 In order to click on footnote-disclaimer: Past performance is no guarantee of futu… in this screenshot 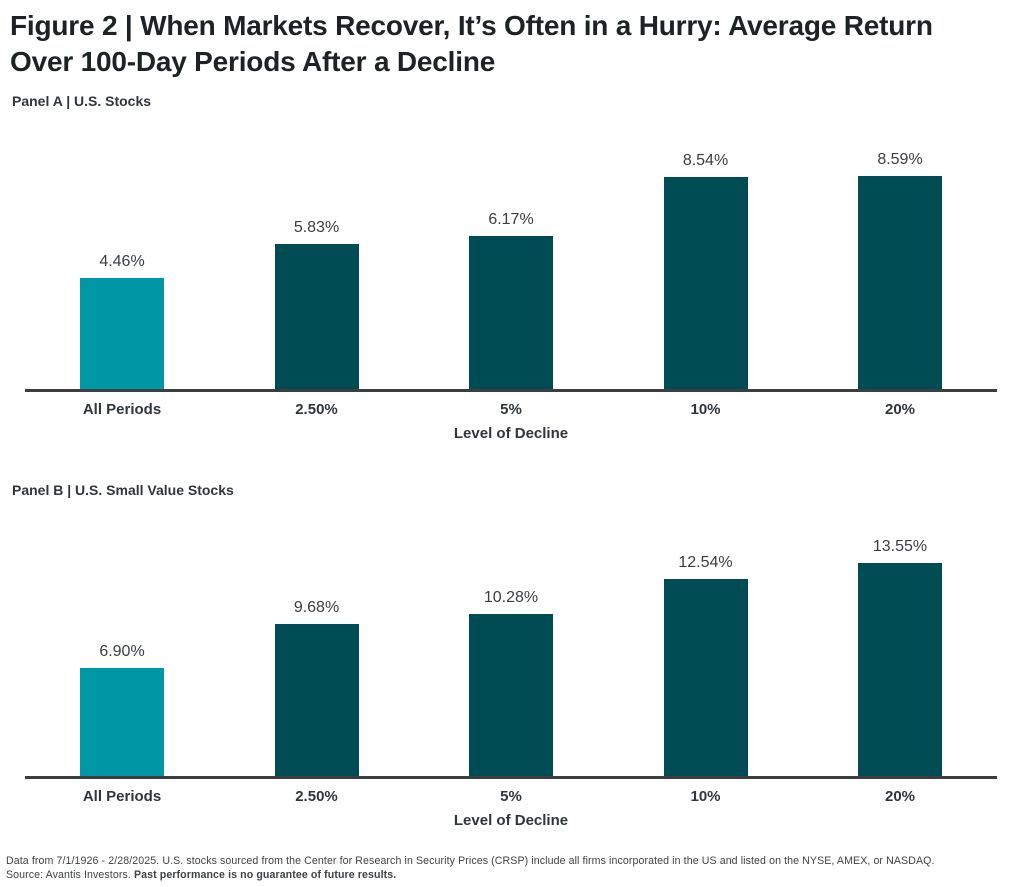, I will do `click(265, 874)`.